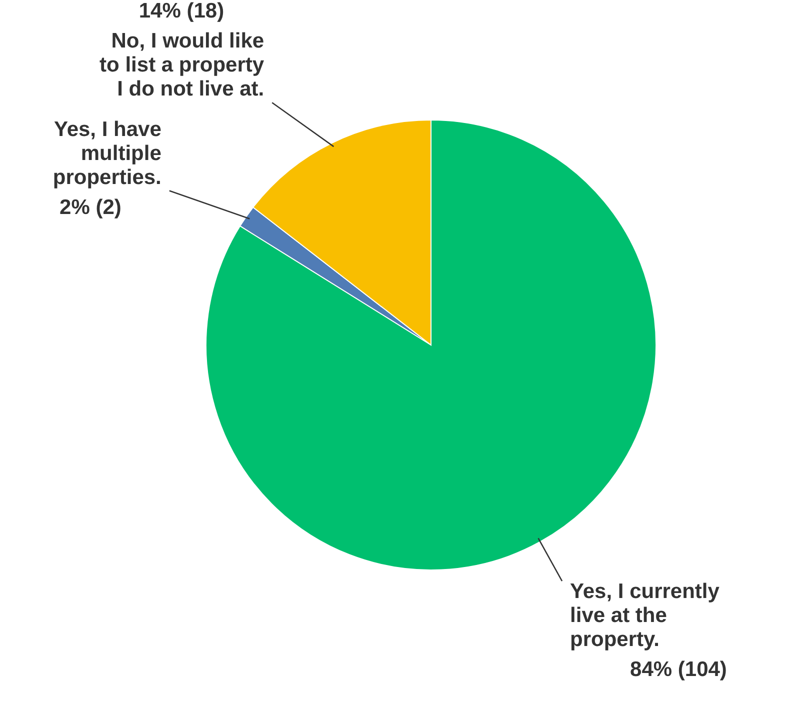  Describe the element at coordinates (182, 65) in the screenshot. I see `slice-label: No, I would like to list a property I do not live at.` at that location.